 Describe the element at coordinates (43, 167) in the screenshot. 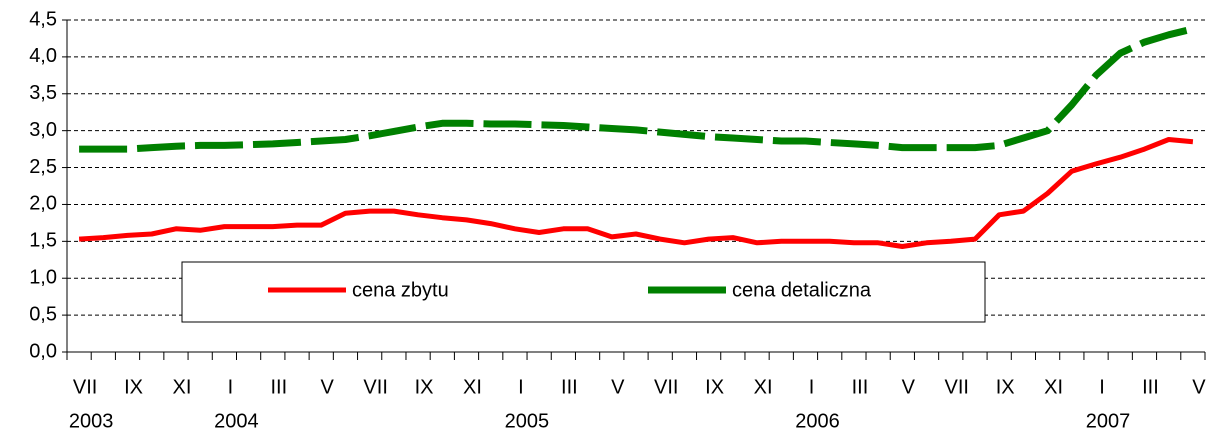

I see `y-tick-label: 2,5` at that location.